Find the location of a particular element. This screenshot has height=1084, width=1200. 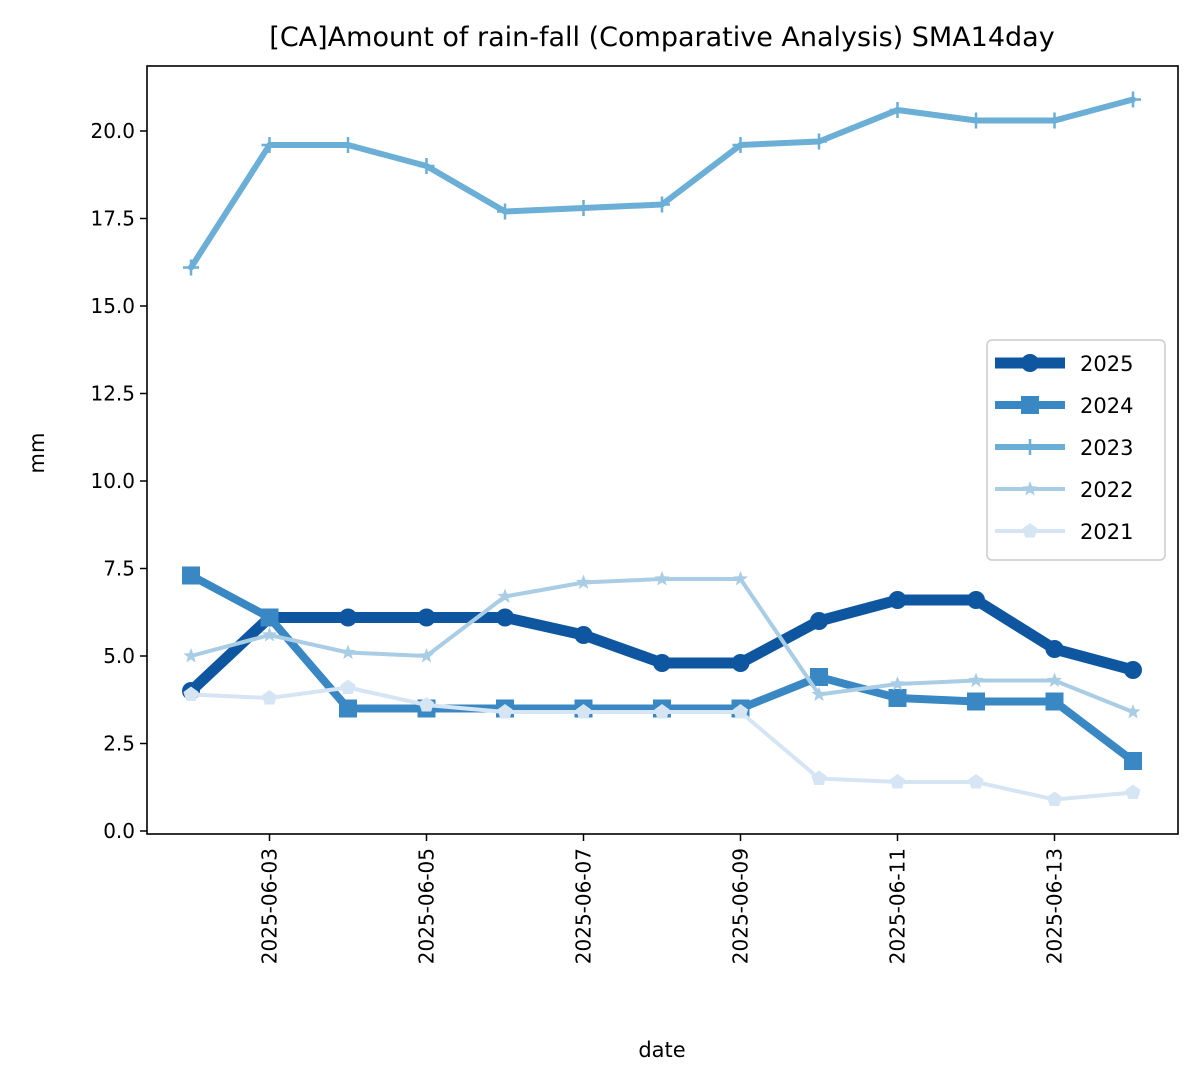

legend-label: 2021 is located at coordinates (1106, 532).